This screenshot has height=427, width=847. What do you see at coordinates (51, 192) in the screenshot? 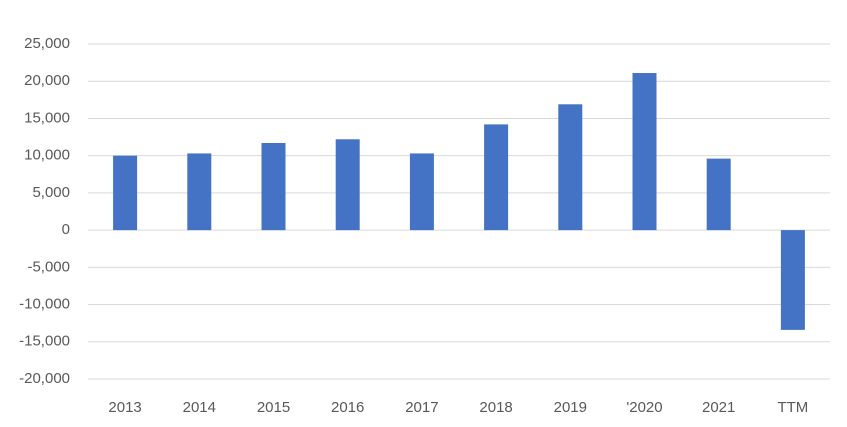
I see `y-tick-label: 5,000` at bounding box center [51, 192].